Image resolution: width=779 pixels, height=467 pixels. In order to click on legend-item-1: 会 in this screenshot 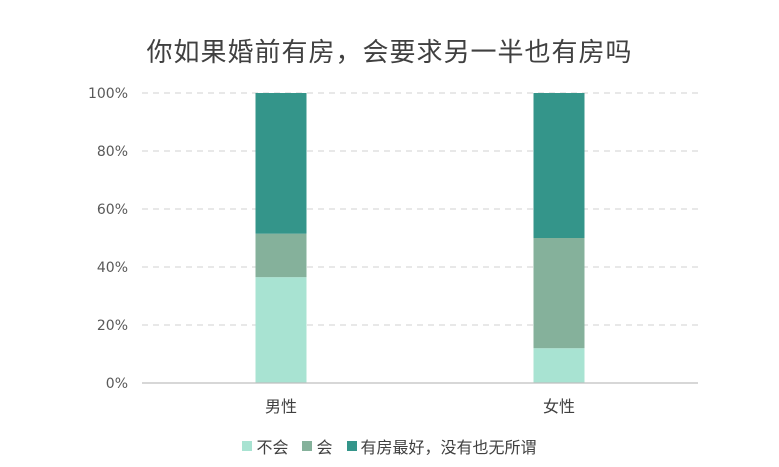, I will do `click(317, 446)`.